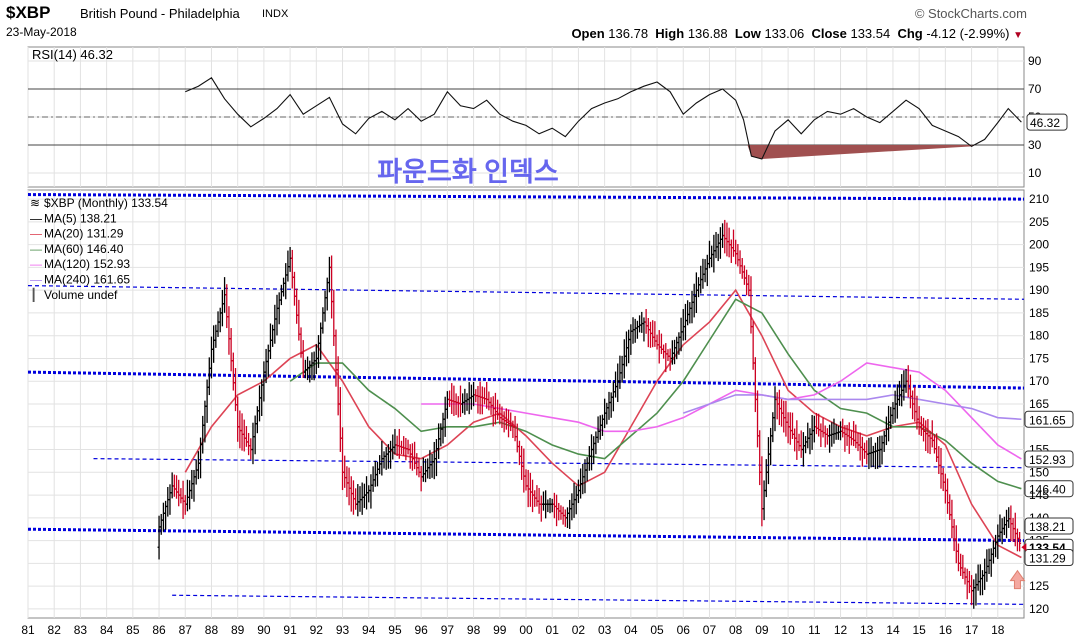  Describe the element at coordinates (238, 630) in the screenshot. I see `x-tick-label: 89` at that location.